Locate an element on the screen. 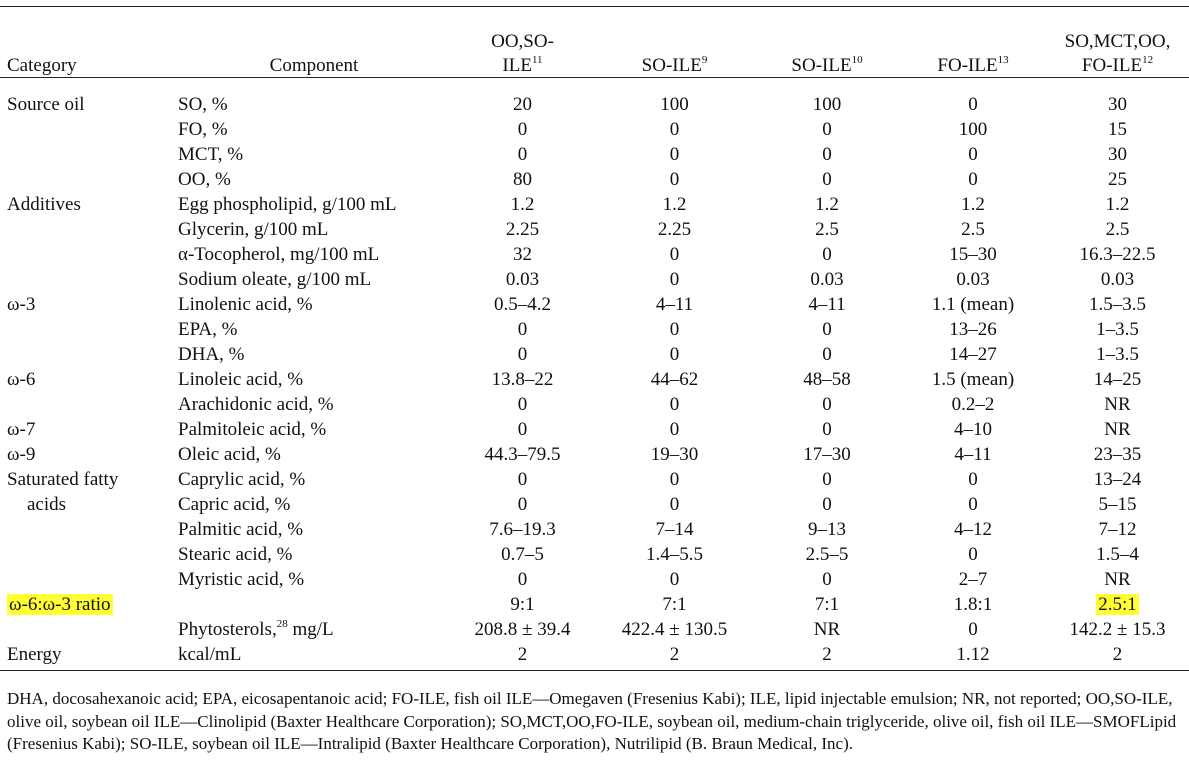  table-row: MCT, % 0 0 0 0 30 is located at coordinates (594, 154).